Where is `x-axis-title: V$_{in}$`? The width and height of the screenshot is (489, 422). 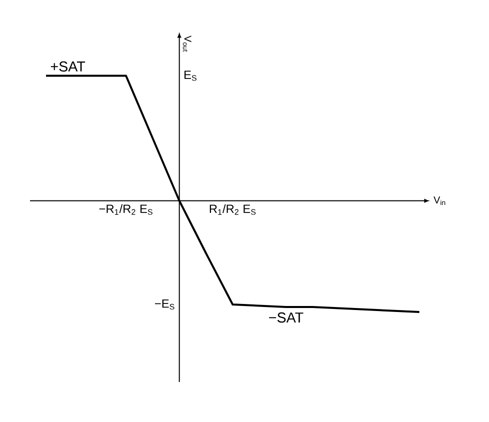 x-axis-title: V$_{in}$ is located at coordinates (440, 200).